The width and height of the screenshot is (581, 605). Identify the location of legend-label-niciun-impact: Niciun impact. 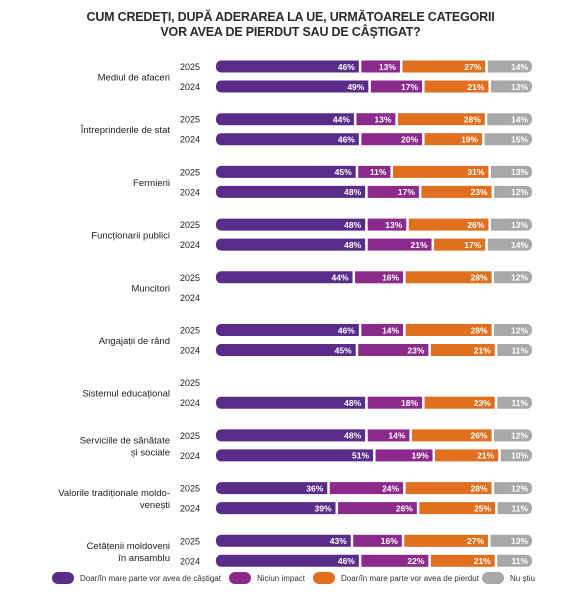
(281, 578).